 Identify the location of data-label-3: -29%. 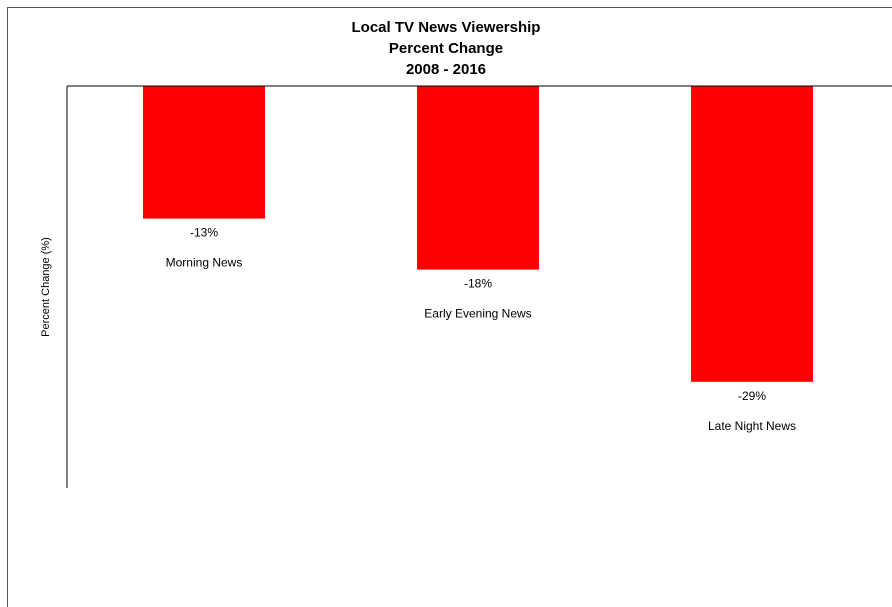
(752, 396).